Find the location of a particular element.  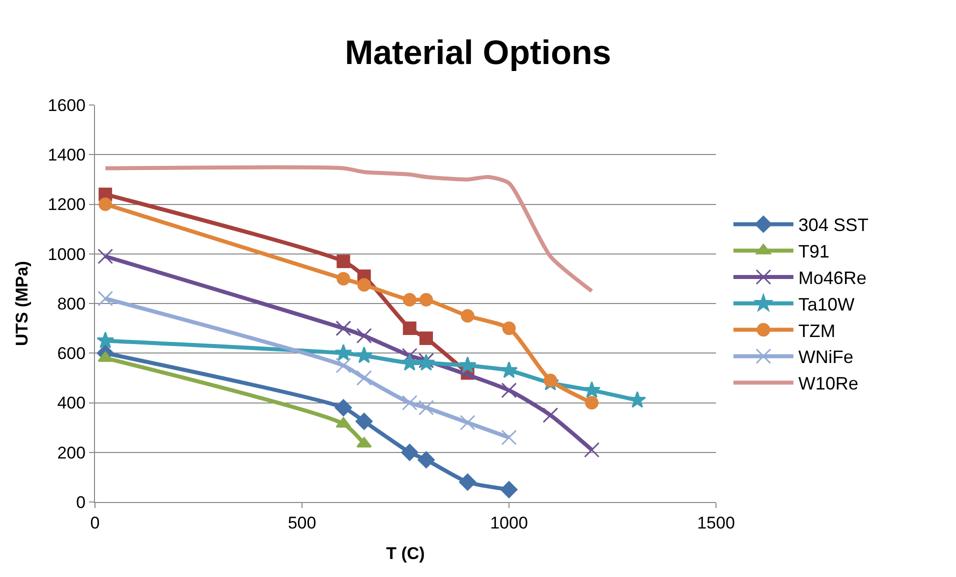

legend-label: T91 is located at coordinates (814, 252).